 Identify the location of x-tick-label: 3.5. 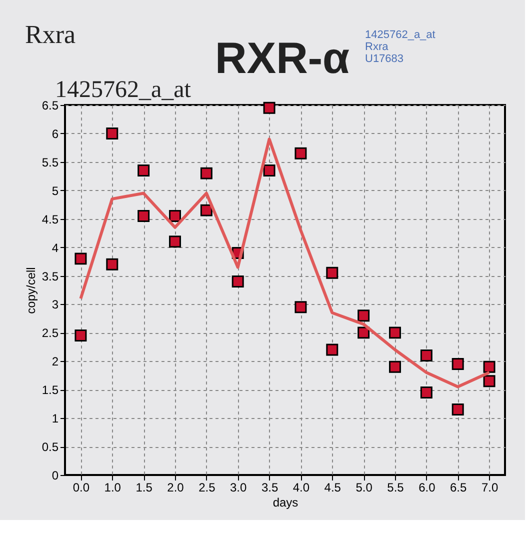
(269, 487).